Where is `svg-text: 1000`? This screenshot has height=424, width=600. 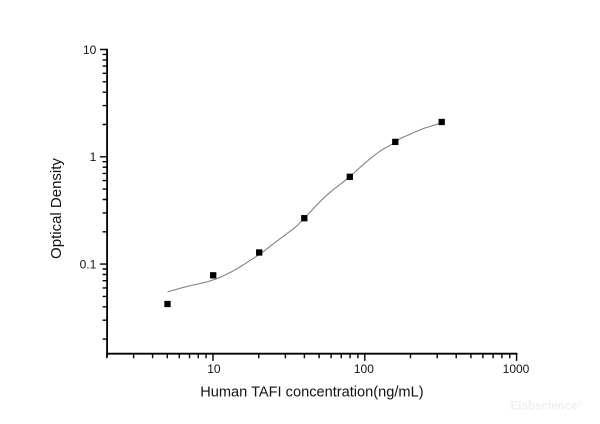
svg-text: 1000 is located at coordinates (516, 369).